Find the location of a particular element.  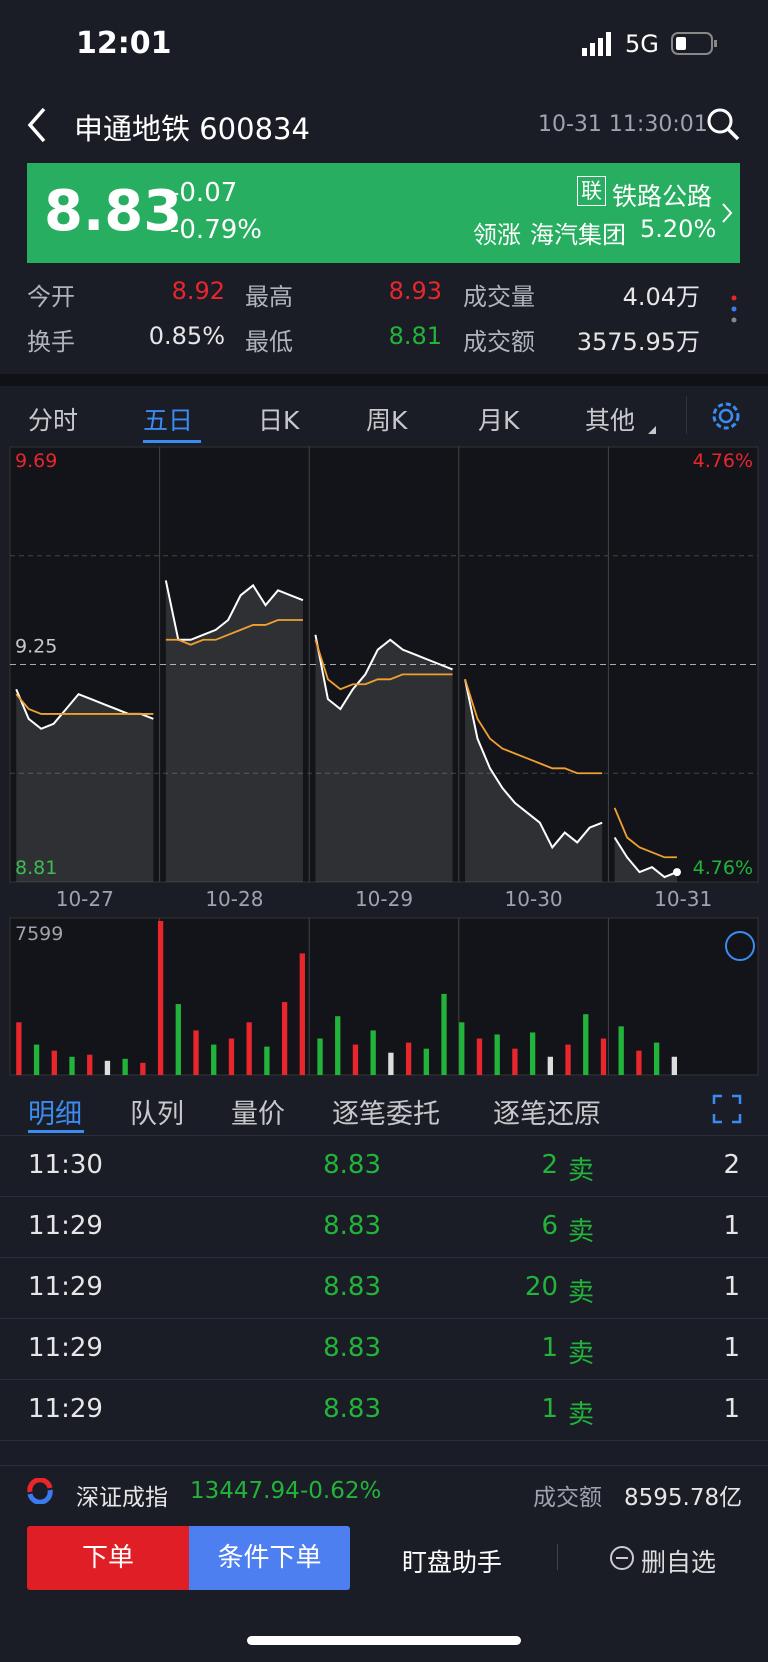

lead-name: 海汽集团 is located at coordinates (578, 235).